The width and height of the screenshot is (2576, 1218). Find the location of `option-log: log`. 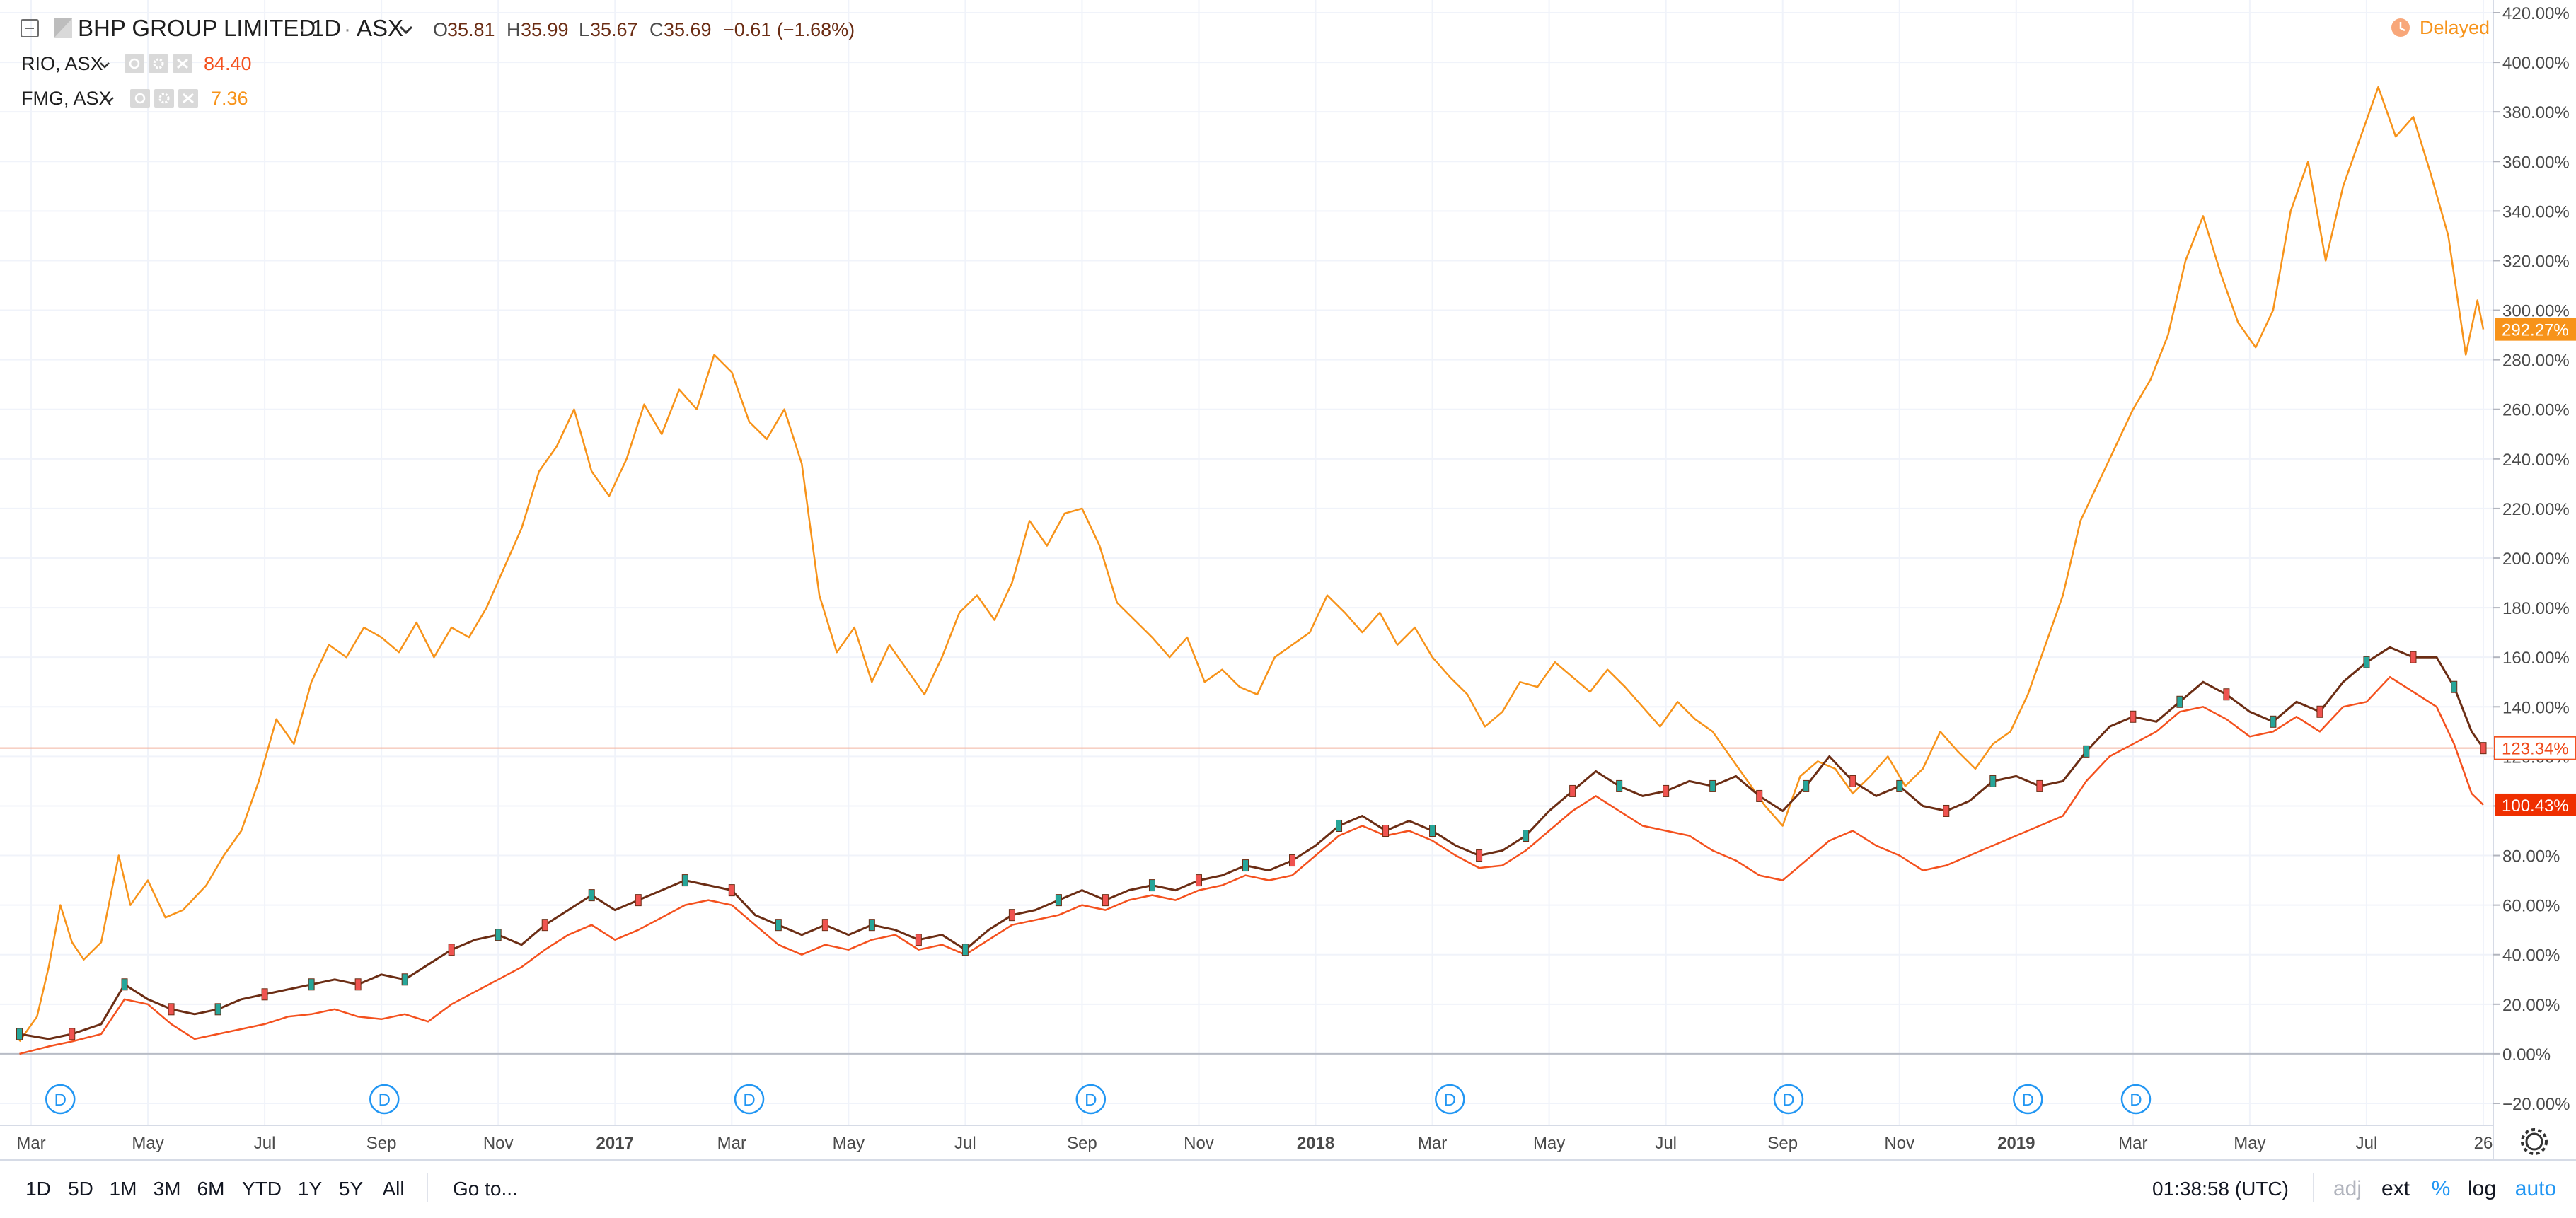

option-log: log is located at coordinates (2482, 1188).